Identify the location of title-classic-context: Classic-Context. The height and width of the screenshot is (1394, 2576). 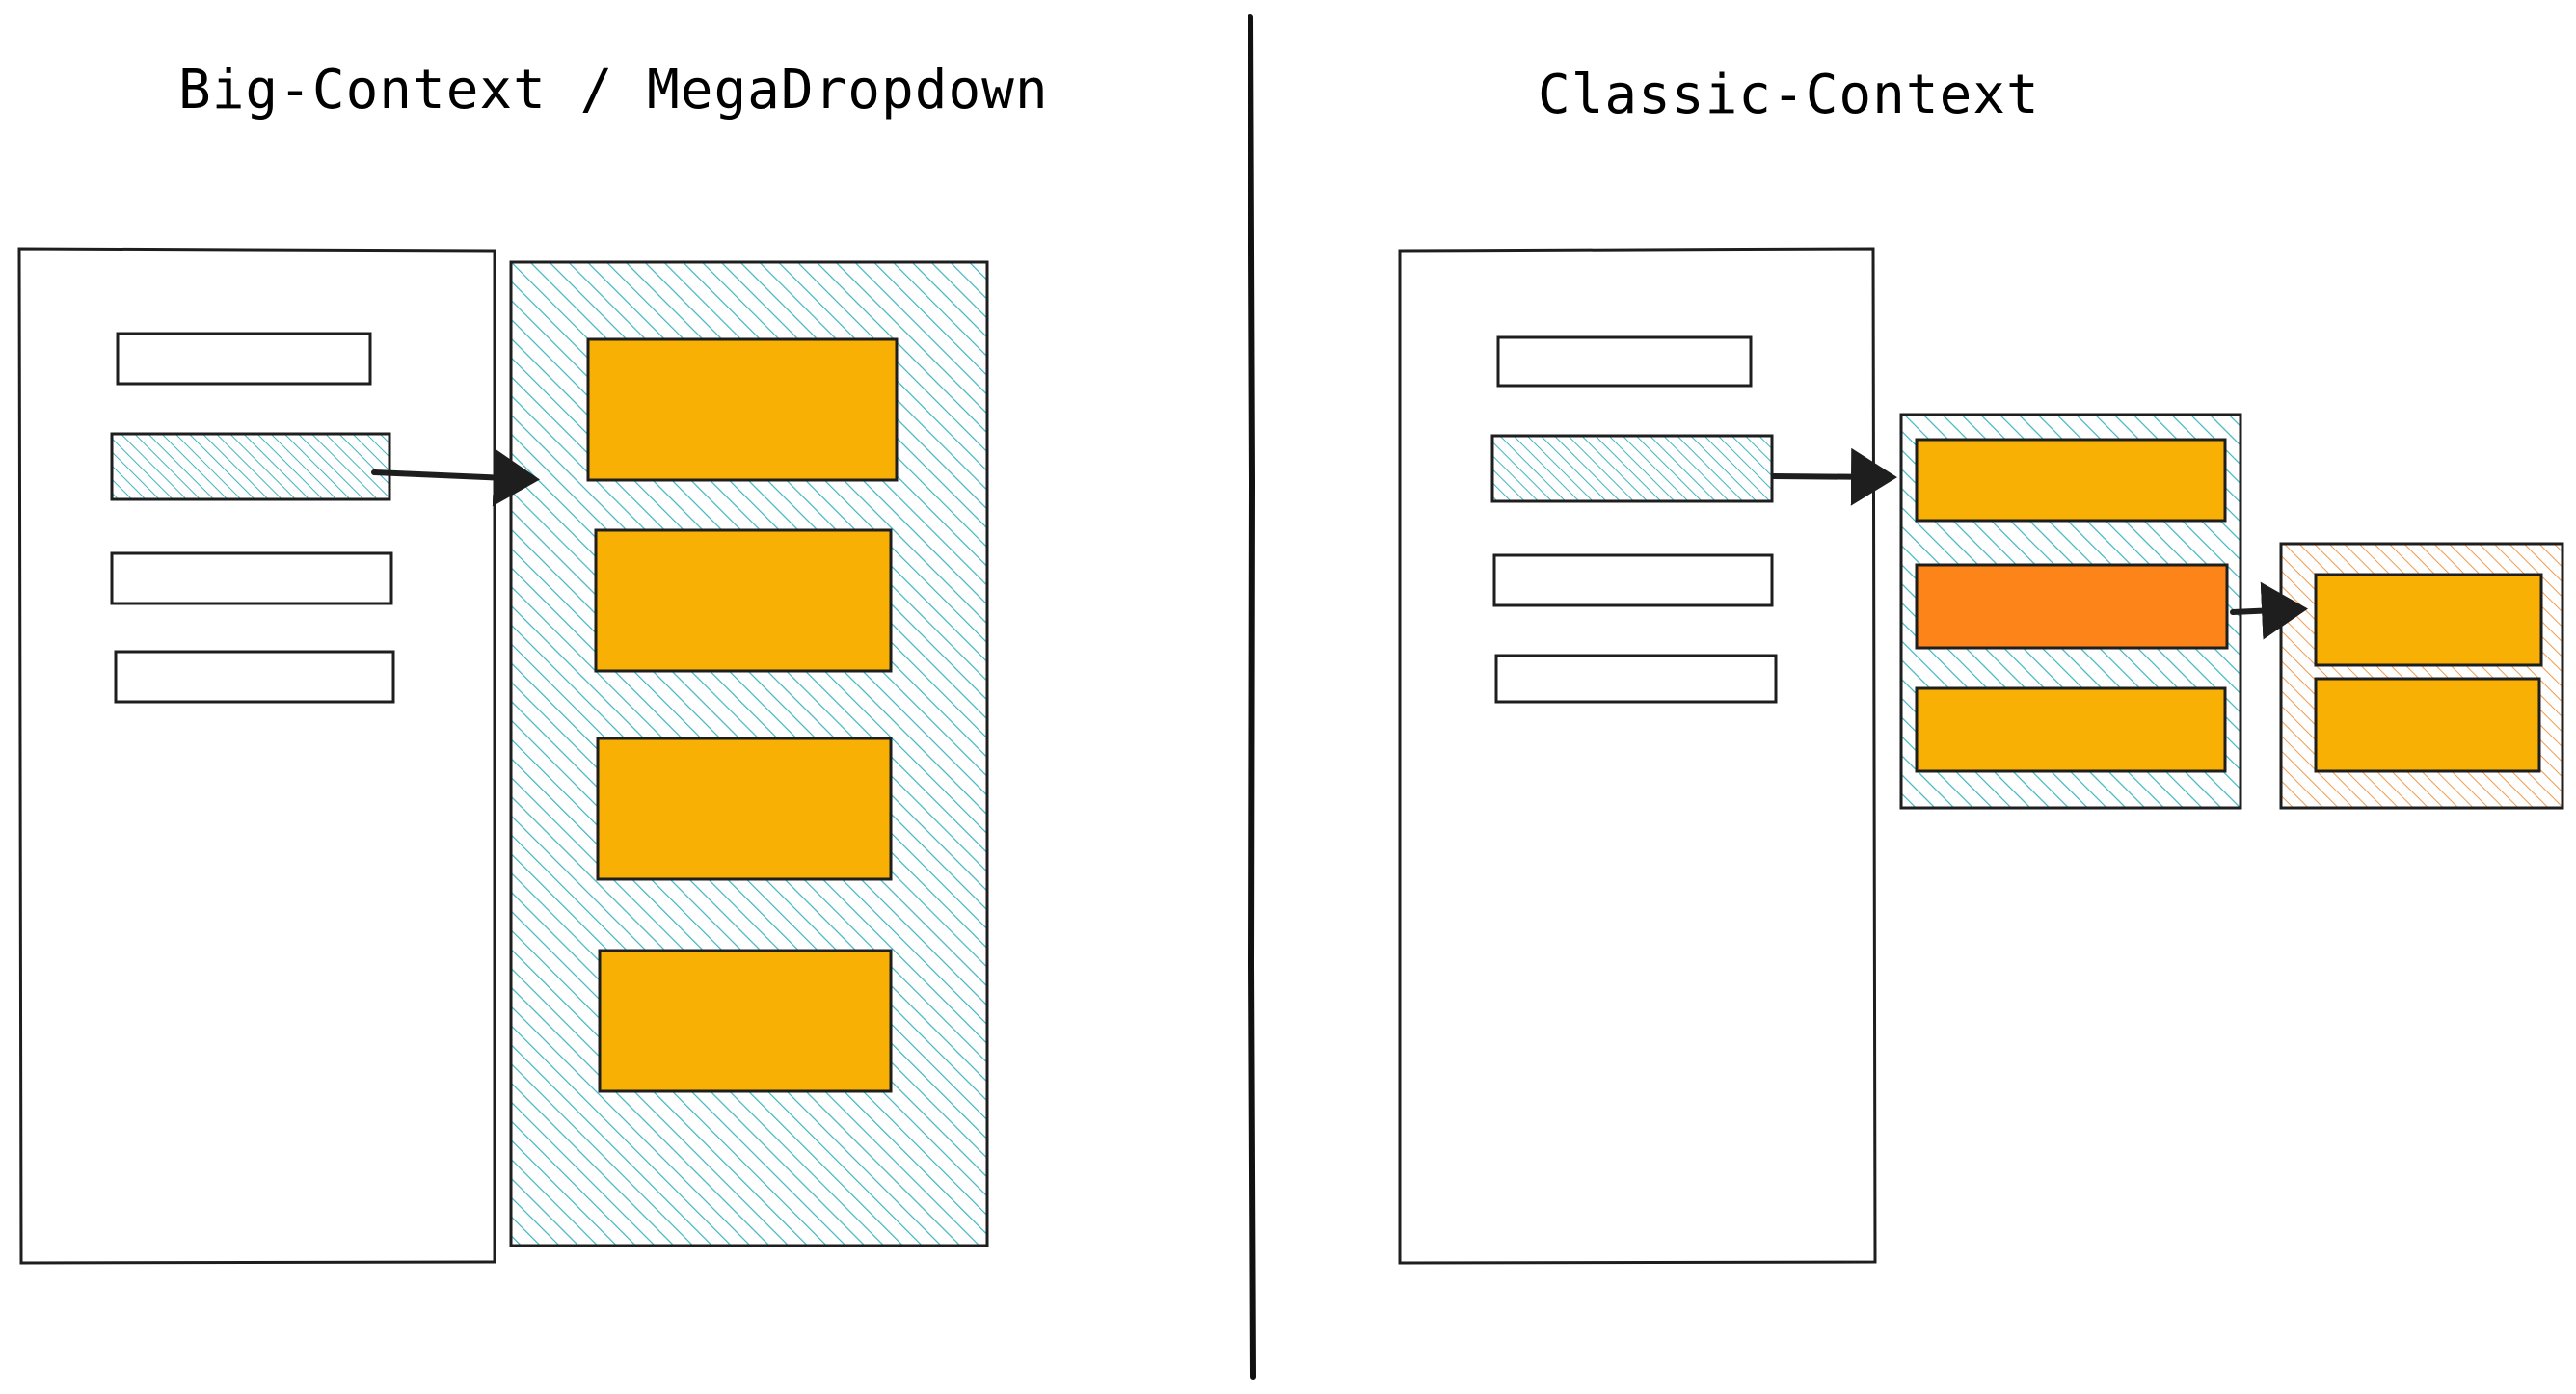
(1789, 95).